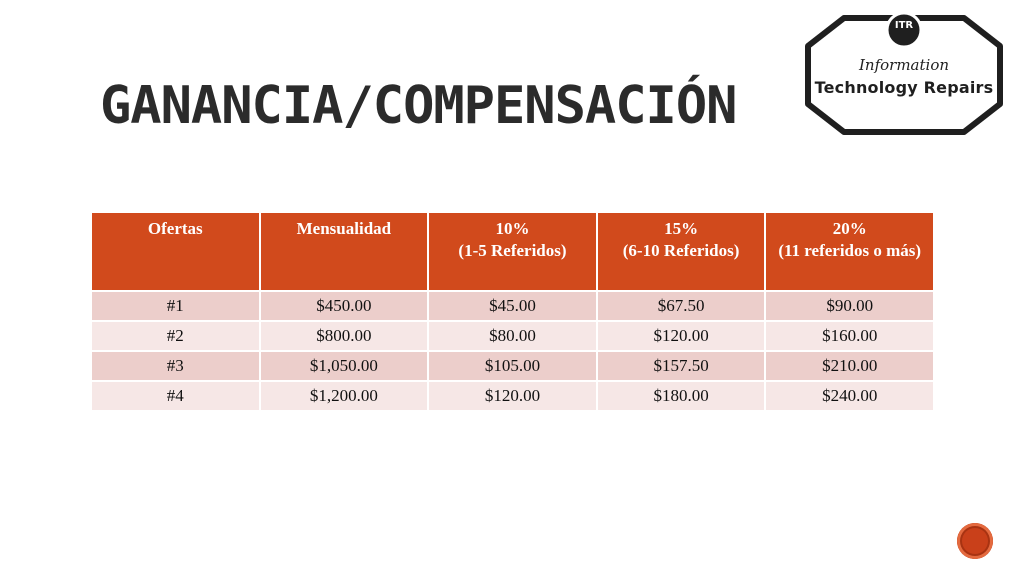 The image size is (1024, 576). I want to click on table-cell: $45.00, so click(512, 306).